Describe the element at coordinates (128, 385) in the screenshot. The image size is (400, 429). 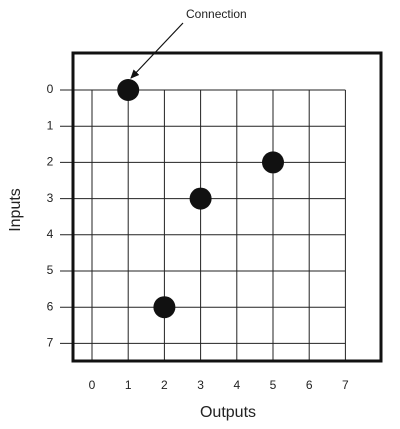
I see `column-label: 1` at that location.